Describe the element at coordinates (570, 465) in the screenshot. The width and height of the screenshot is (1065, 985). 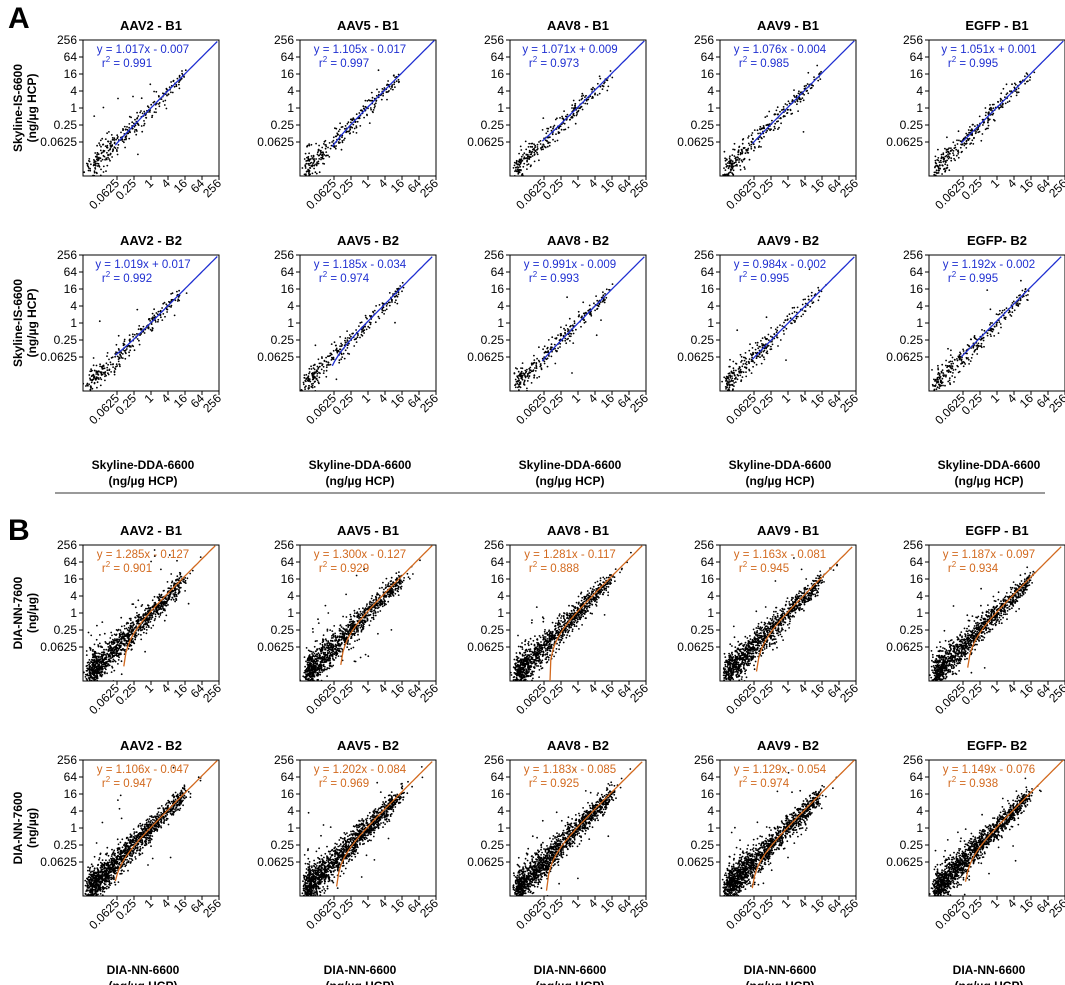
I see `x-axis-label-line1: Skyline-DDA-6600` at that location.